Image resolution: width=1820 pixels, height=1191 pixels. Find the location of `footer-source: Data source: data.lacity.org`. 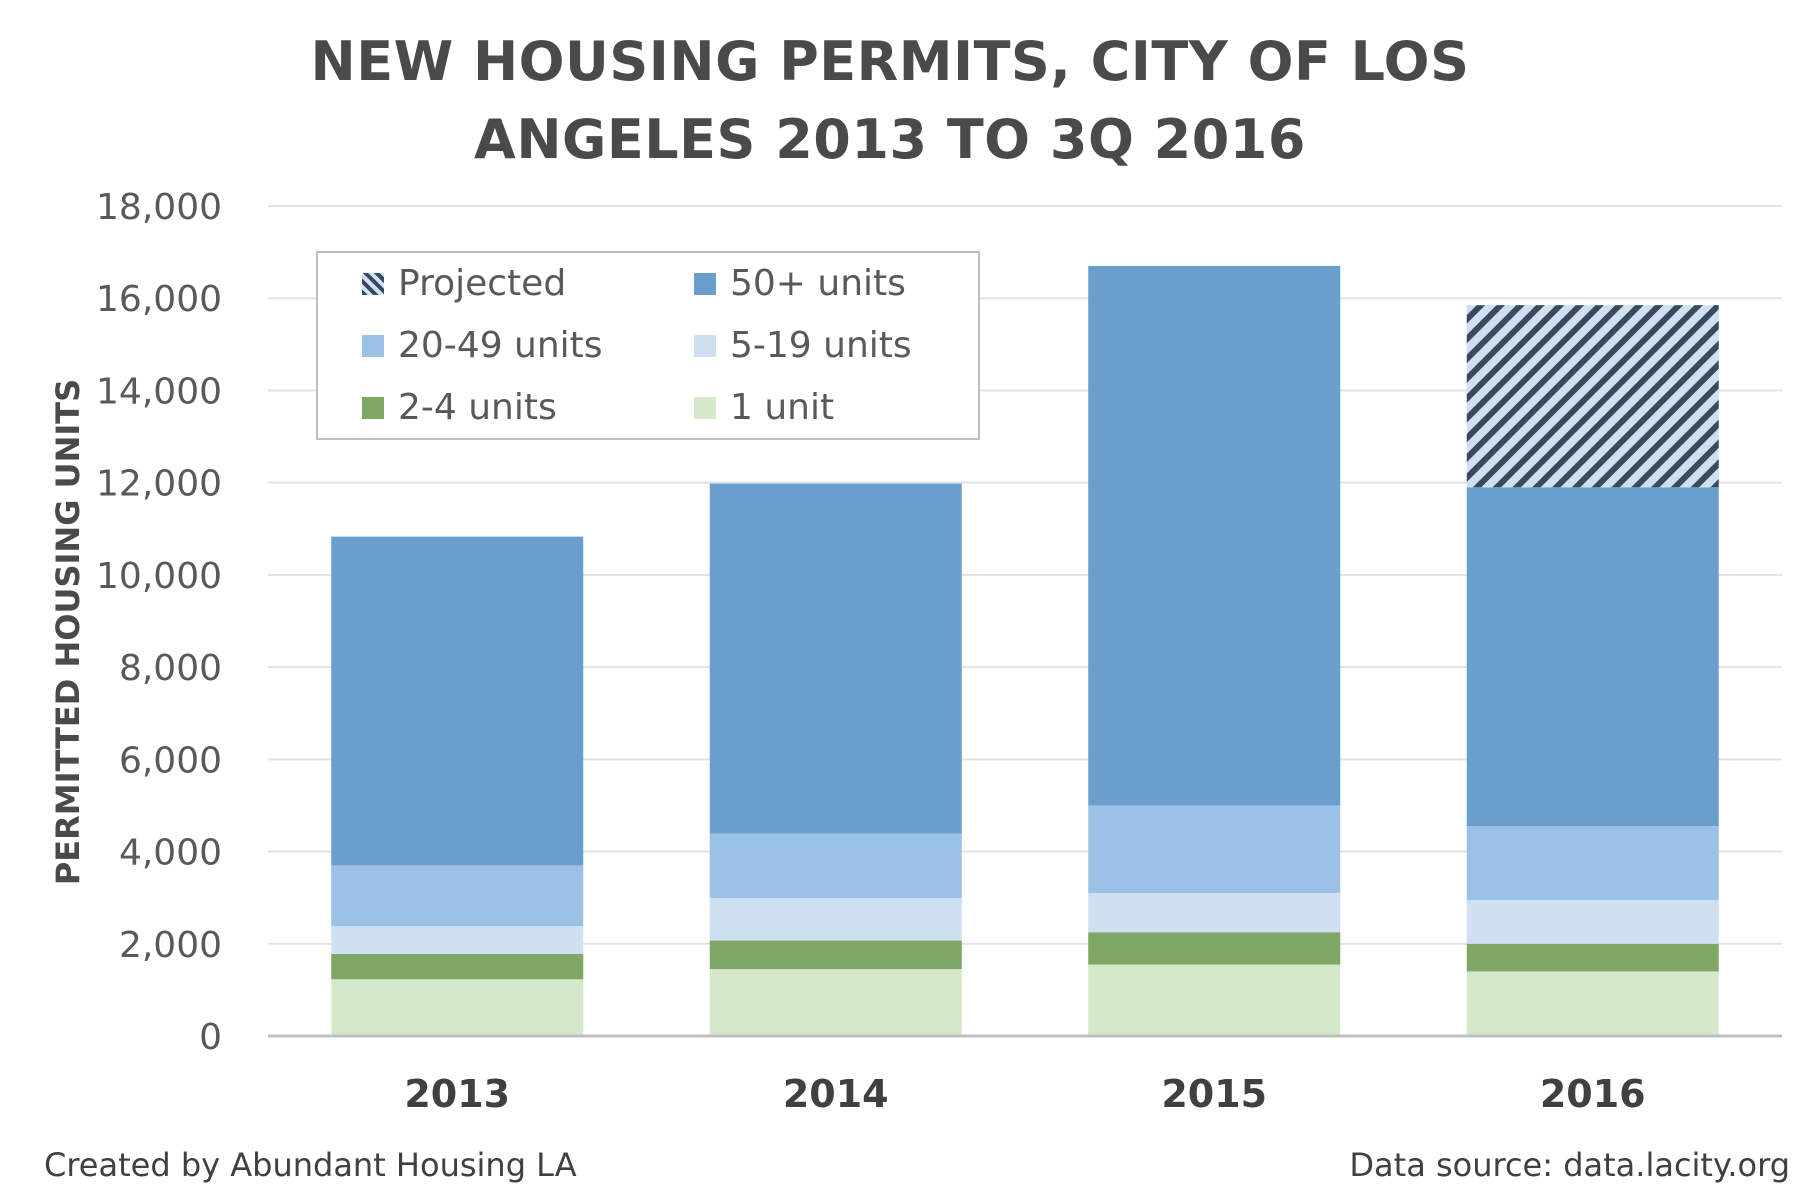

footer-source: Data source: data.lacity.org is located at coordinates (1569, 1165).